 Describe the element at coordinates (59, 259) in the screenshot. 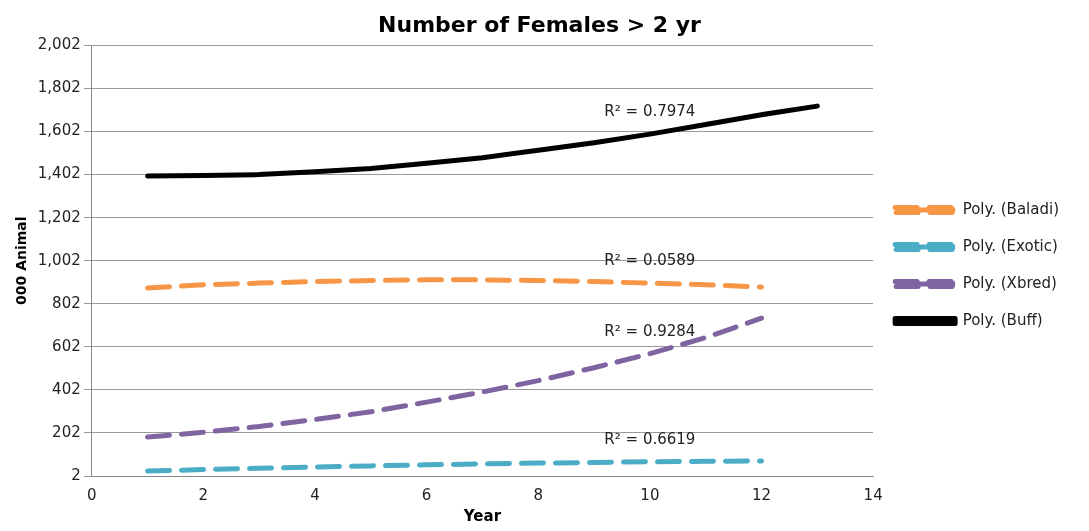

I see `y-tick-label: 1,002` at that location.